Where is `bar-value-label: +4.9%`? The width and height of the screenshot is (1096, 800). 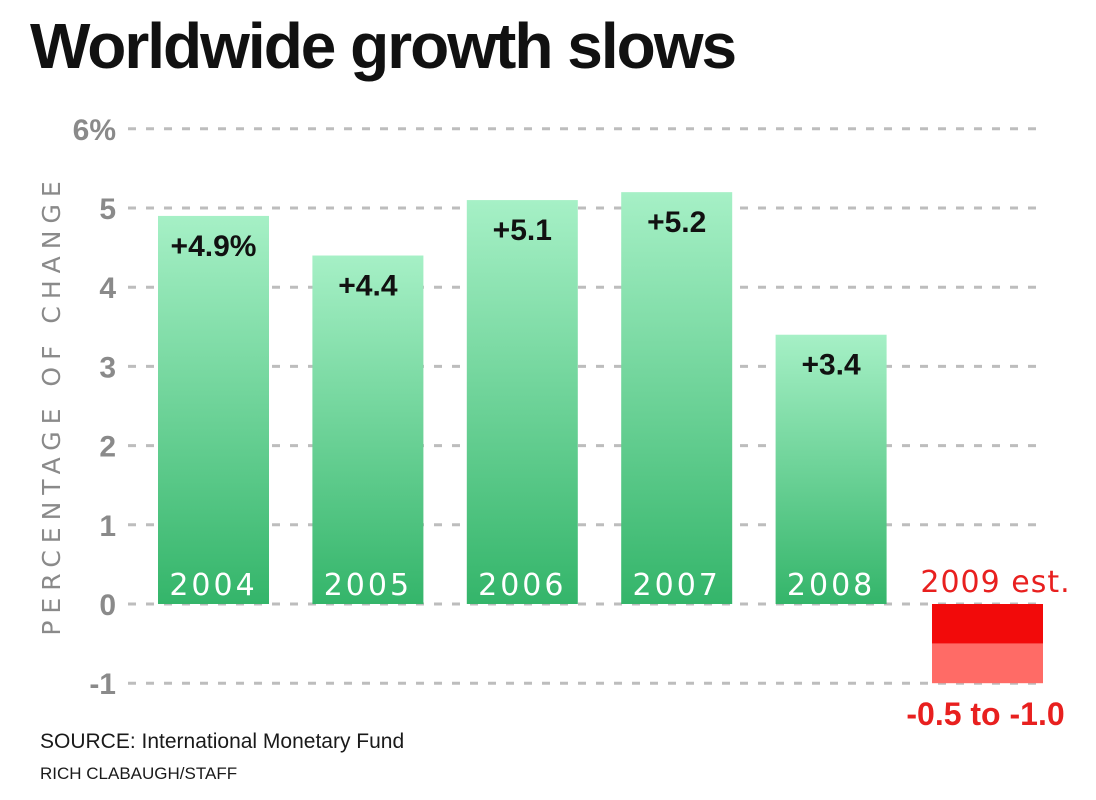 bar-value-label: +4.9% is located at coordinates (214, 246).